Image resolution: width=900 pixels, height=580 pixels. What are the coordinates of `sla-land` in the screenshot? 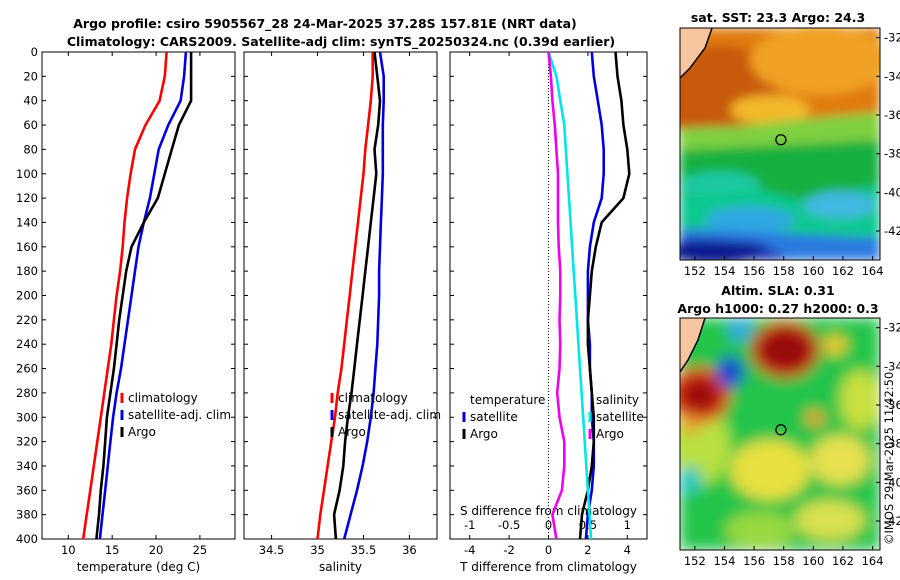 It's located at (692, 345).